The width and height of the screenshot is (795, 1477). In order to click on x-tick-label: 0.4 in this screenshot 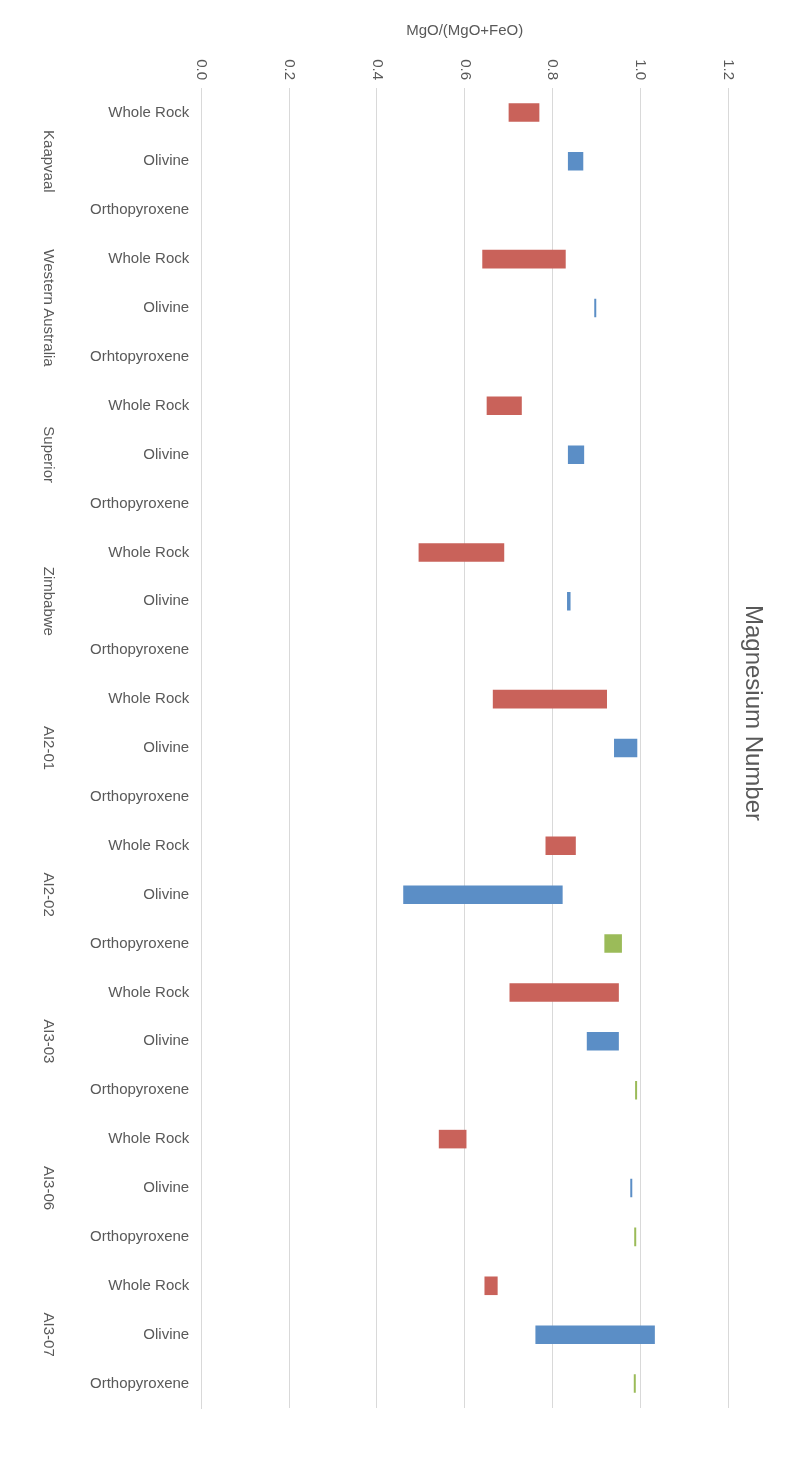, I will do `click(378, 69)`.